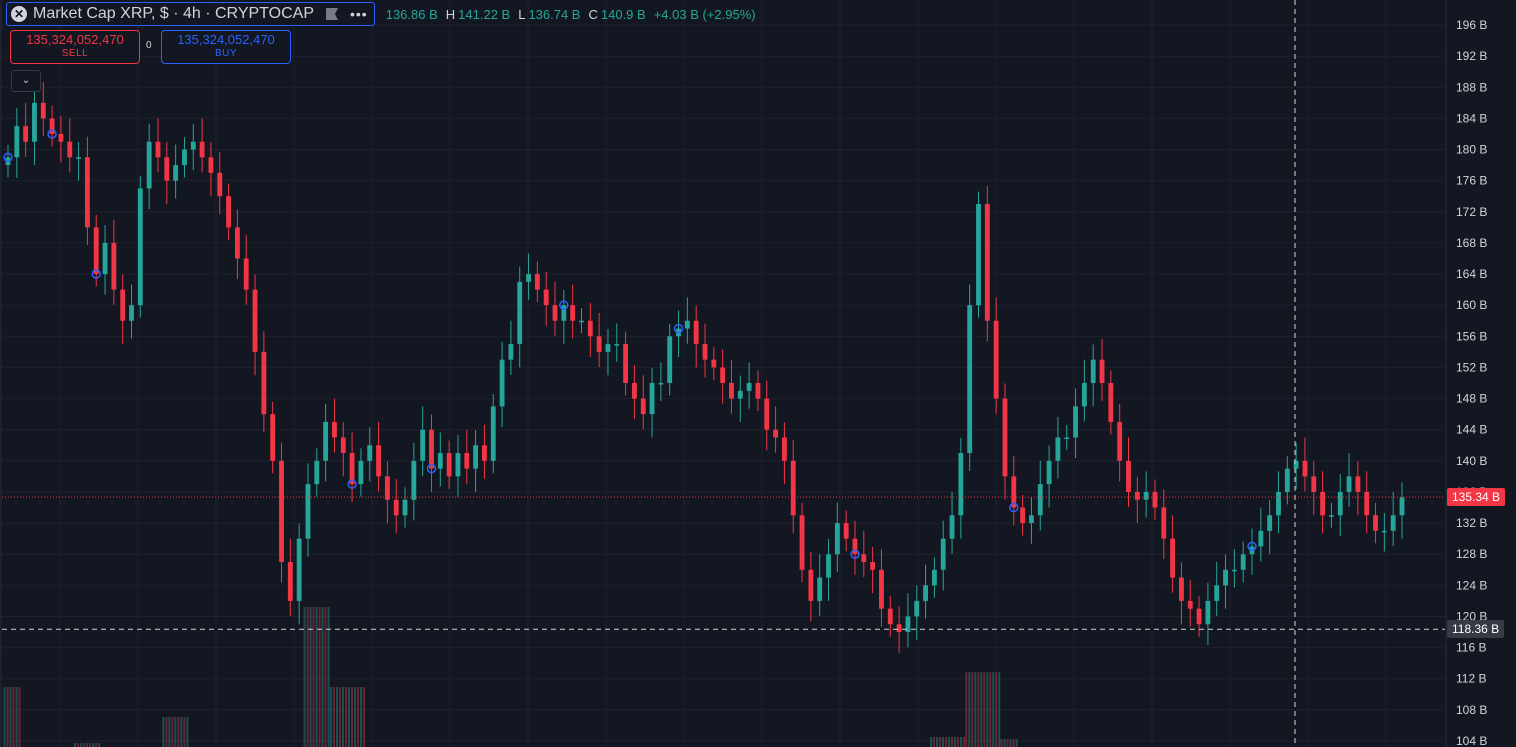 The width and height of the screenshot is (1516, 747). What do you see at coordinates (332, 14) in the screenshot?
I see `flag-icon` at bounding box center [332, 14].